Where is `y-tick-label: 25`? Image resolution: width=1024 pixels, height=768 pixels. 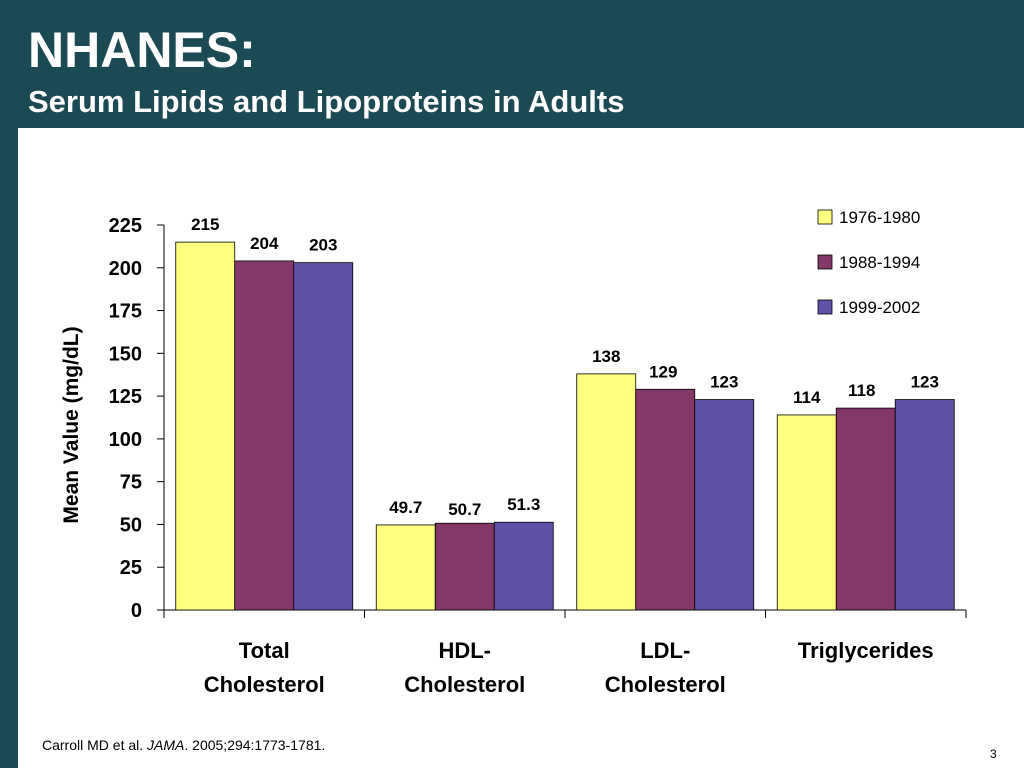
y-tick-label: 25 is located at coordinates (131, 568).